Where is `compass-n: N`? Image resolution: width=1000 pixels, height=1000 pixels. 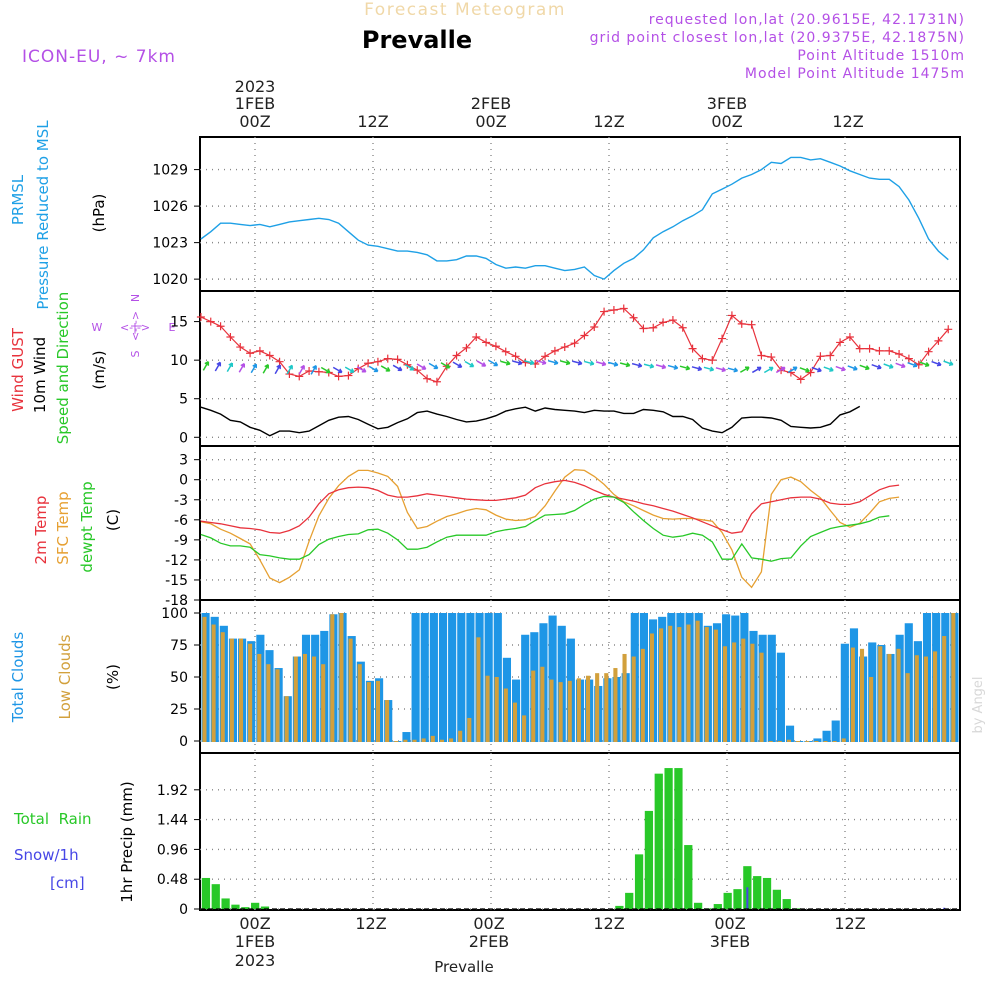 compass-n: N is located at coordinates (135, 298).